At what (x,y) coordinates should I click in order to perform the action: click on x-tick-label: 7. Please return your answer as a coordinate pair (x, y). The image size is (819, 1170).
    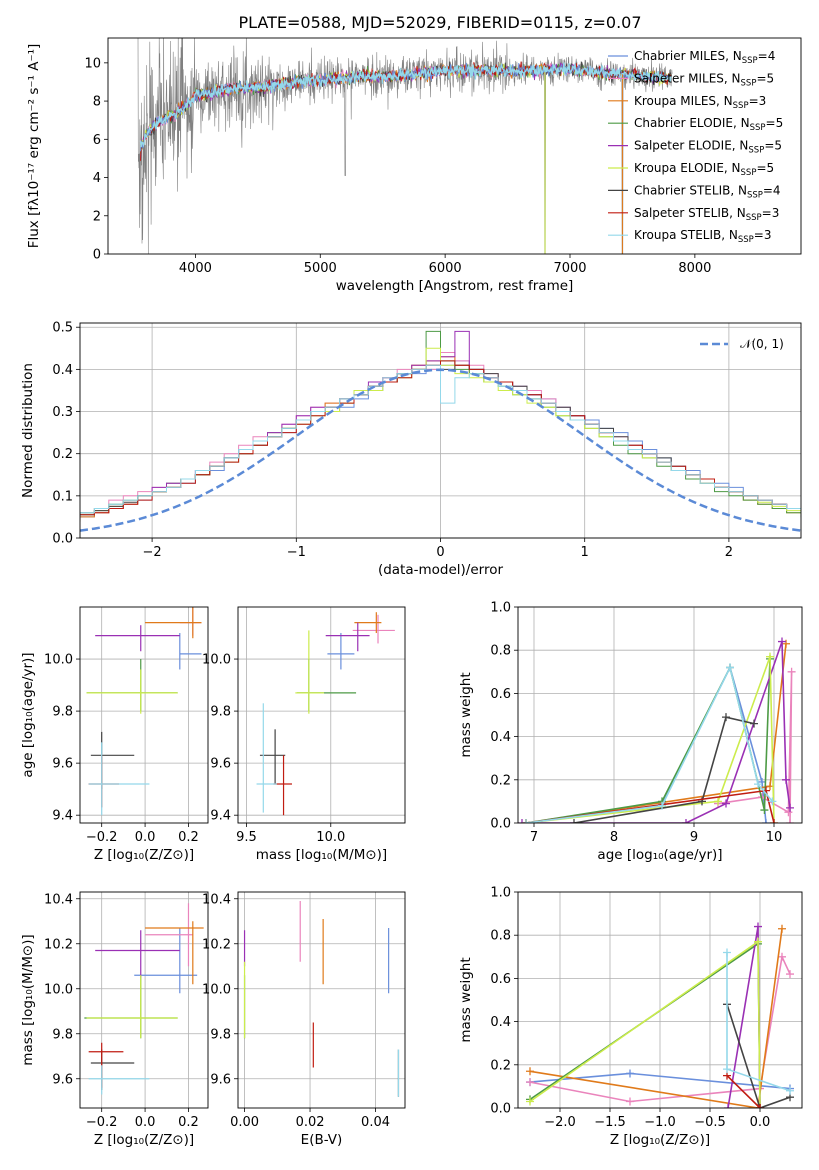
    Looking at the image, I should click on (534, 837).